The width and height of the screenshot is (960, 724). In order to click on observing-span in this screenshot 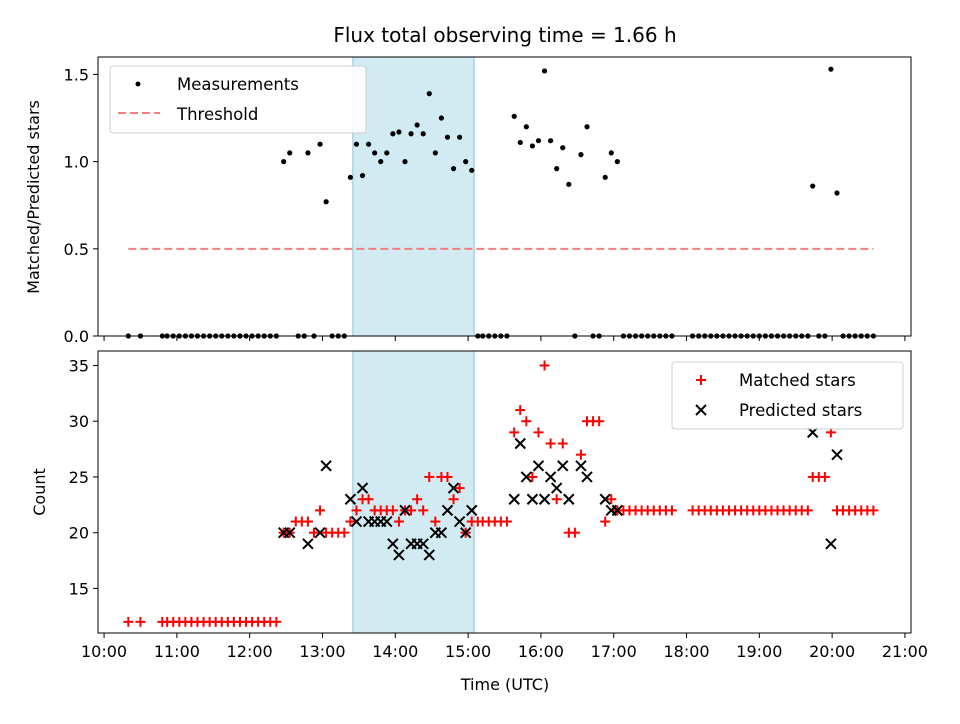, I will do `click(413, 492)`.